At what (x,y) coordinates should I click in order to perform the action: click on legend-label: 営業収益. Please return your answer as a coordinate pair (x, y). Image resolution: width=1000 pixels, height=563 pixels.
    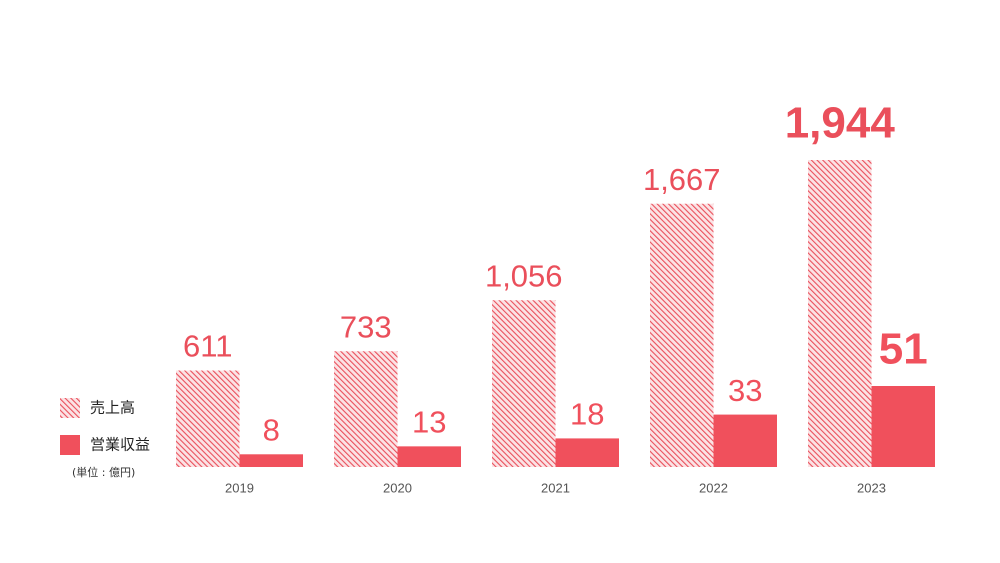
    Looking at the image, I should click on (120, 445).